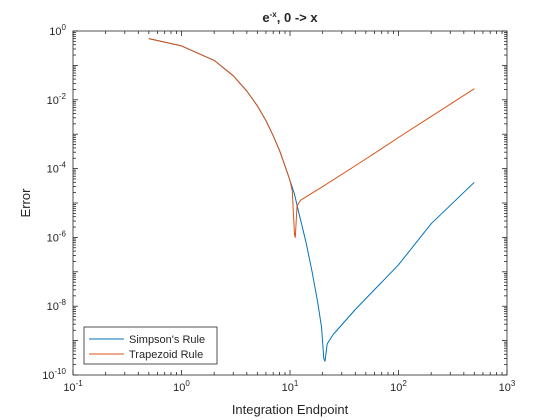 The width and height of the screenshot is (560, 420). I want to click on y-axis-label: Error, so click(25, 203).